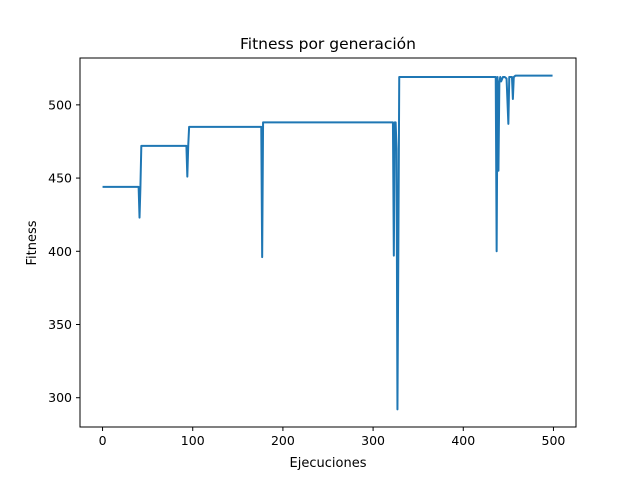 Image resolution: width=640 pixels, height=480 pixels. Describe the element at coordinates (328, 44) in the screenshot. I see `chart-title: Fitness por generación` at that location.